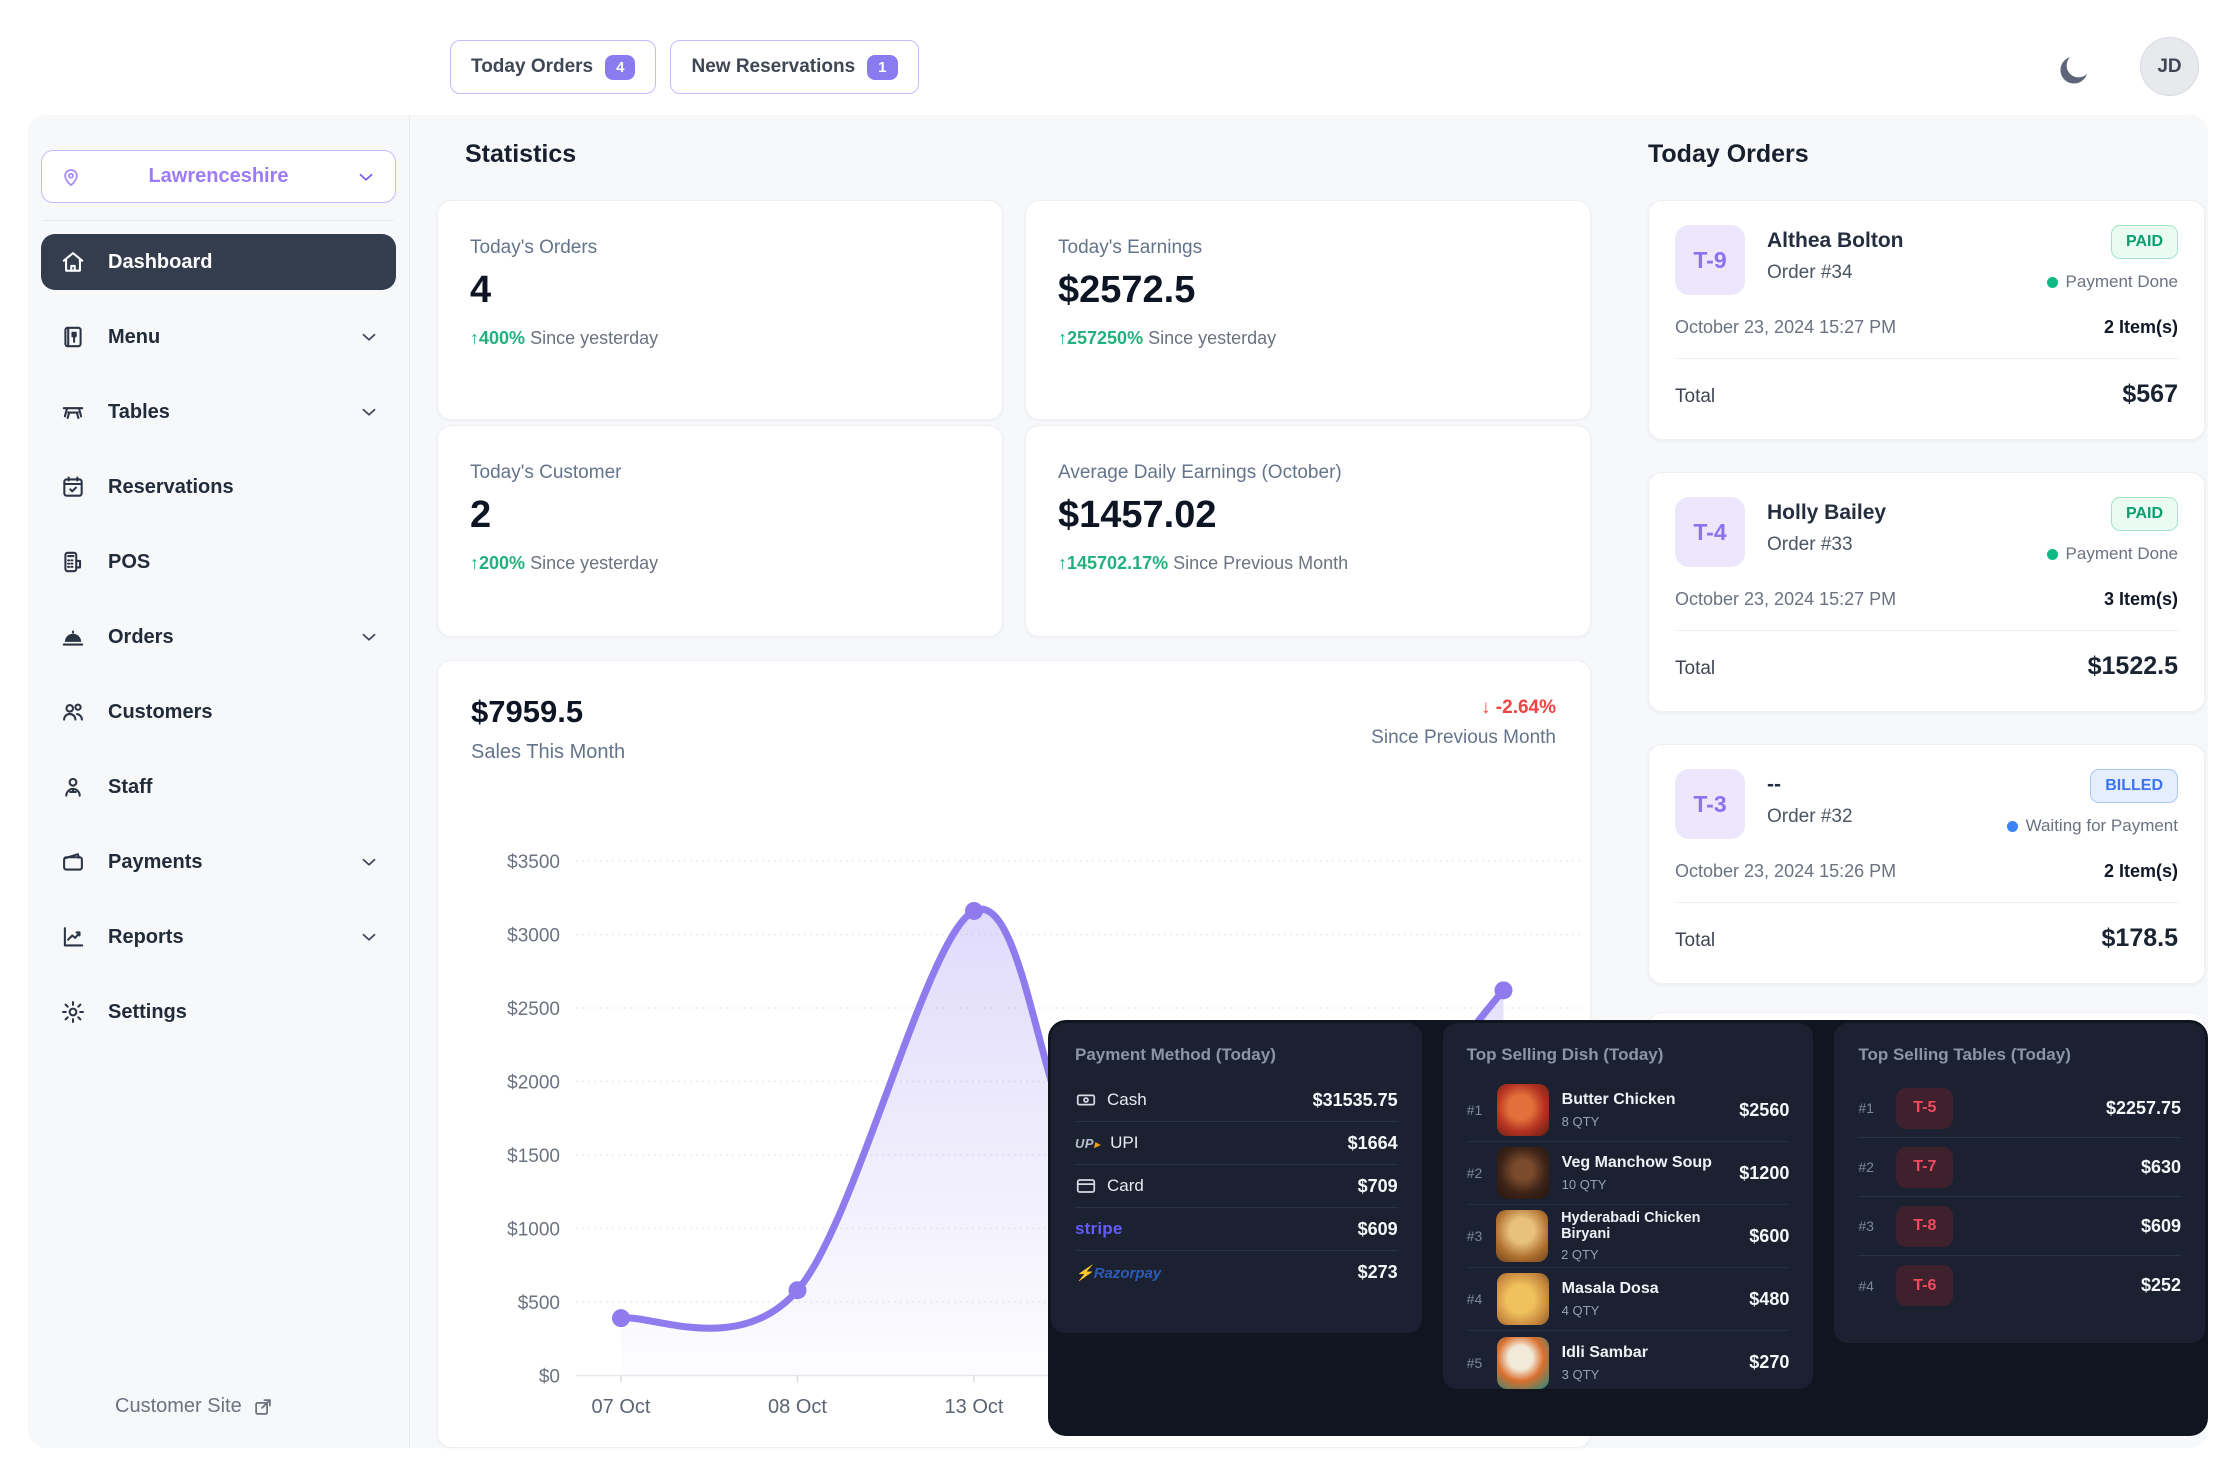 Image resolution: width=2236 pixels, height=1462 pixels. Describe the element at coordinates (1130, 247) in the screenshot. I see `stat-label: Today's Earnings` at that location.